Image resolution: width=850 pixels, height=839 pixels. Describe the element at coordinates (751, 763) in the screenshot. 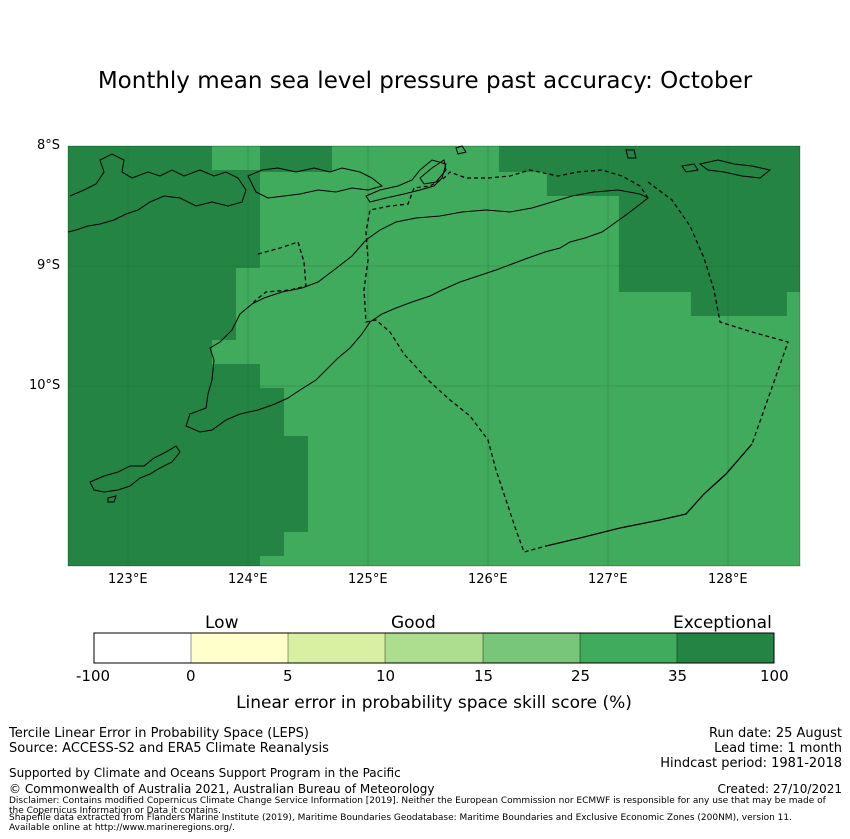

I see `footer-hindcast-period: Hindcast period: 1981-2018` at that location.